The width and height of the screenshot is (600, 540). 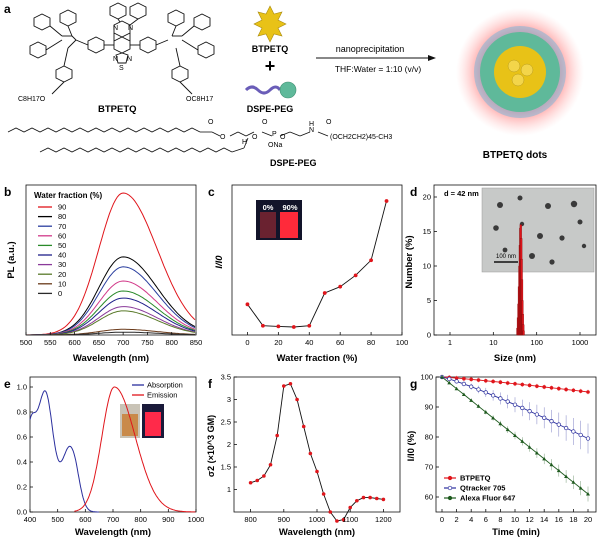 What do you see at coordinates (580, 342) in the screenshot?
I see `tick-label-d-x-1000: 1000` at bounding box center [580, 342].